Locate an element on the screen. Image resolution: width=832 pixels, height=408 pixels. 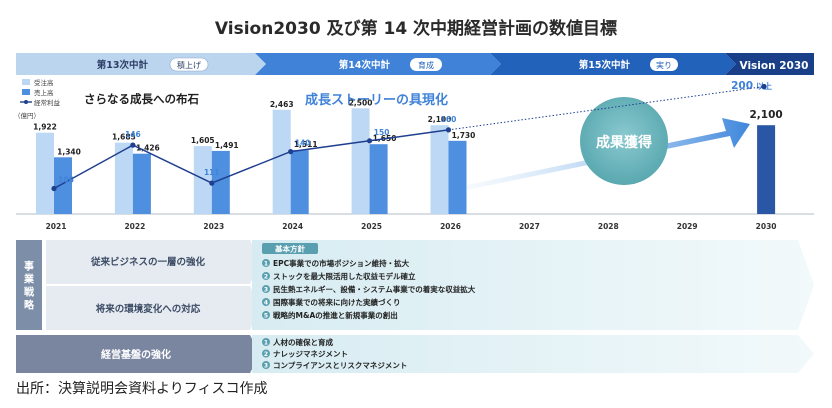
profit-label: 160 is located at coordinates (449, 119).